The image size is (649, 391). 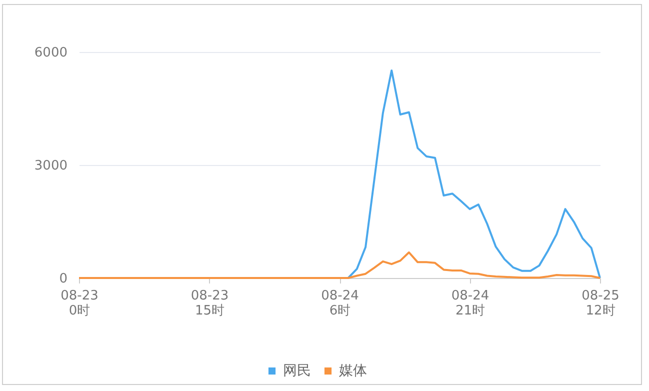 I want to click on legend-label: 媒体, so click(x=353, y=371).